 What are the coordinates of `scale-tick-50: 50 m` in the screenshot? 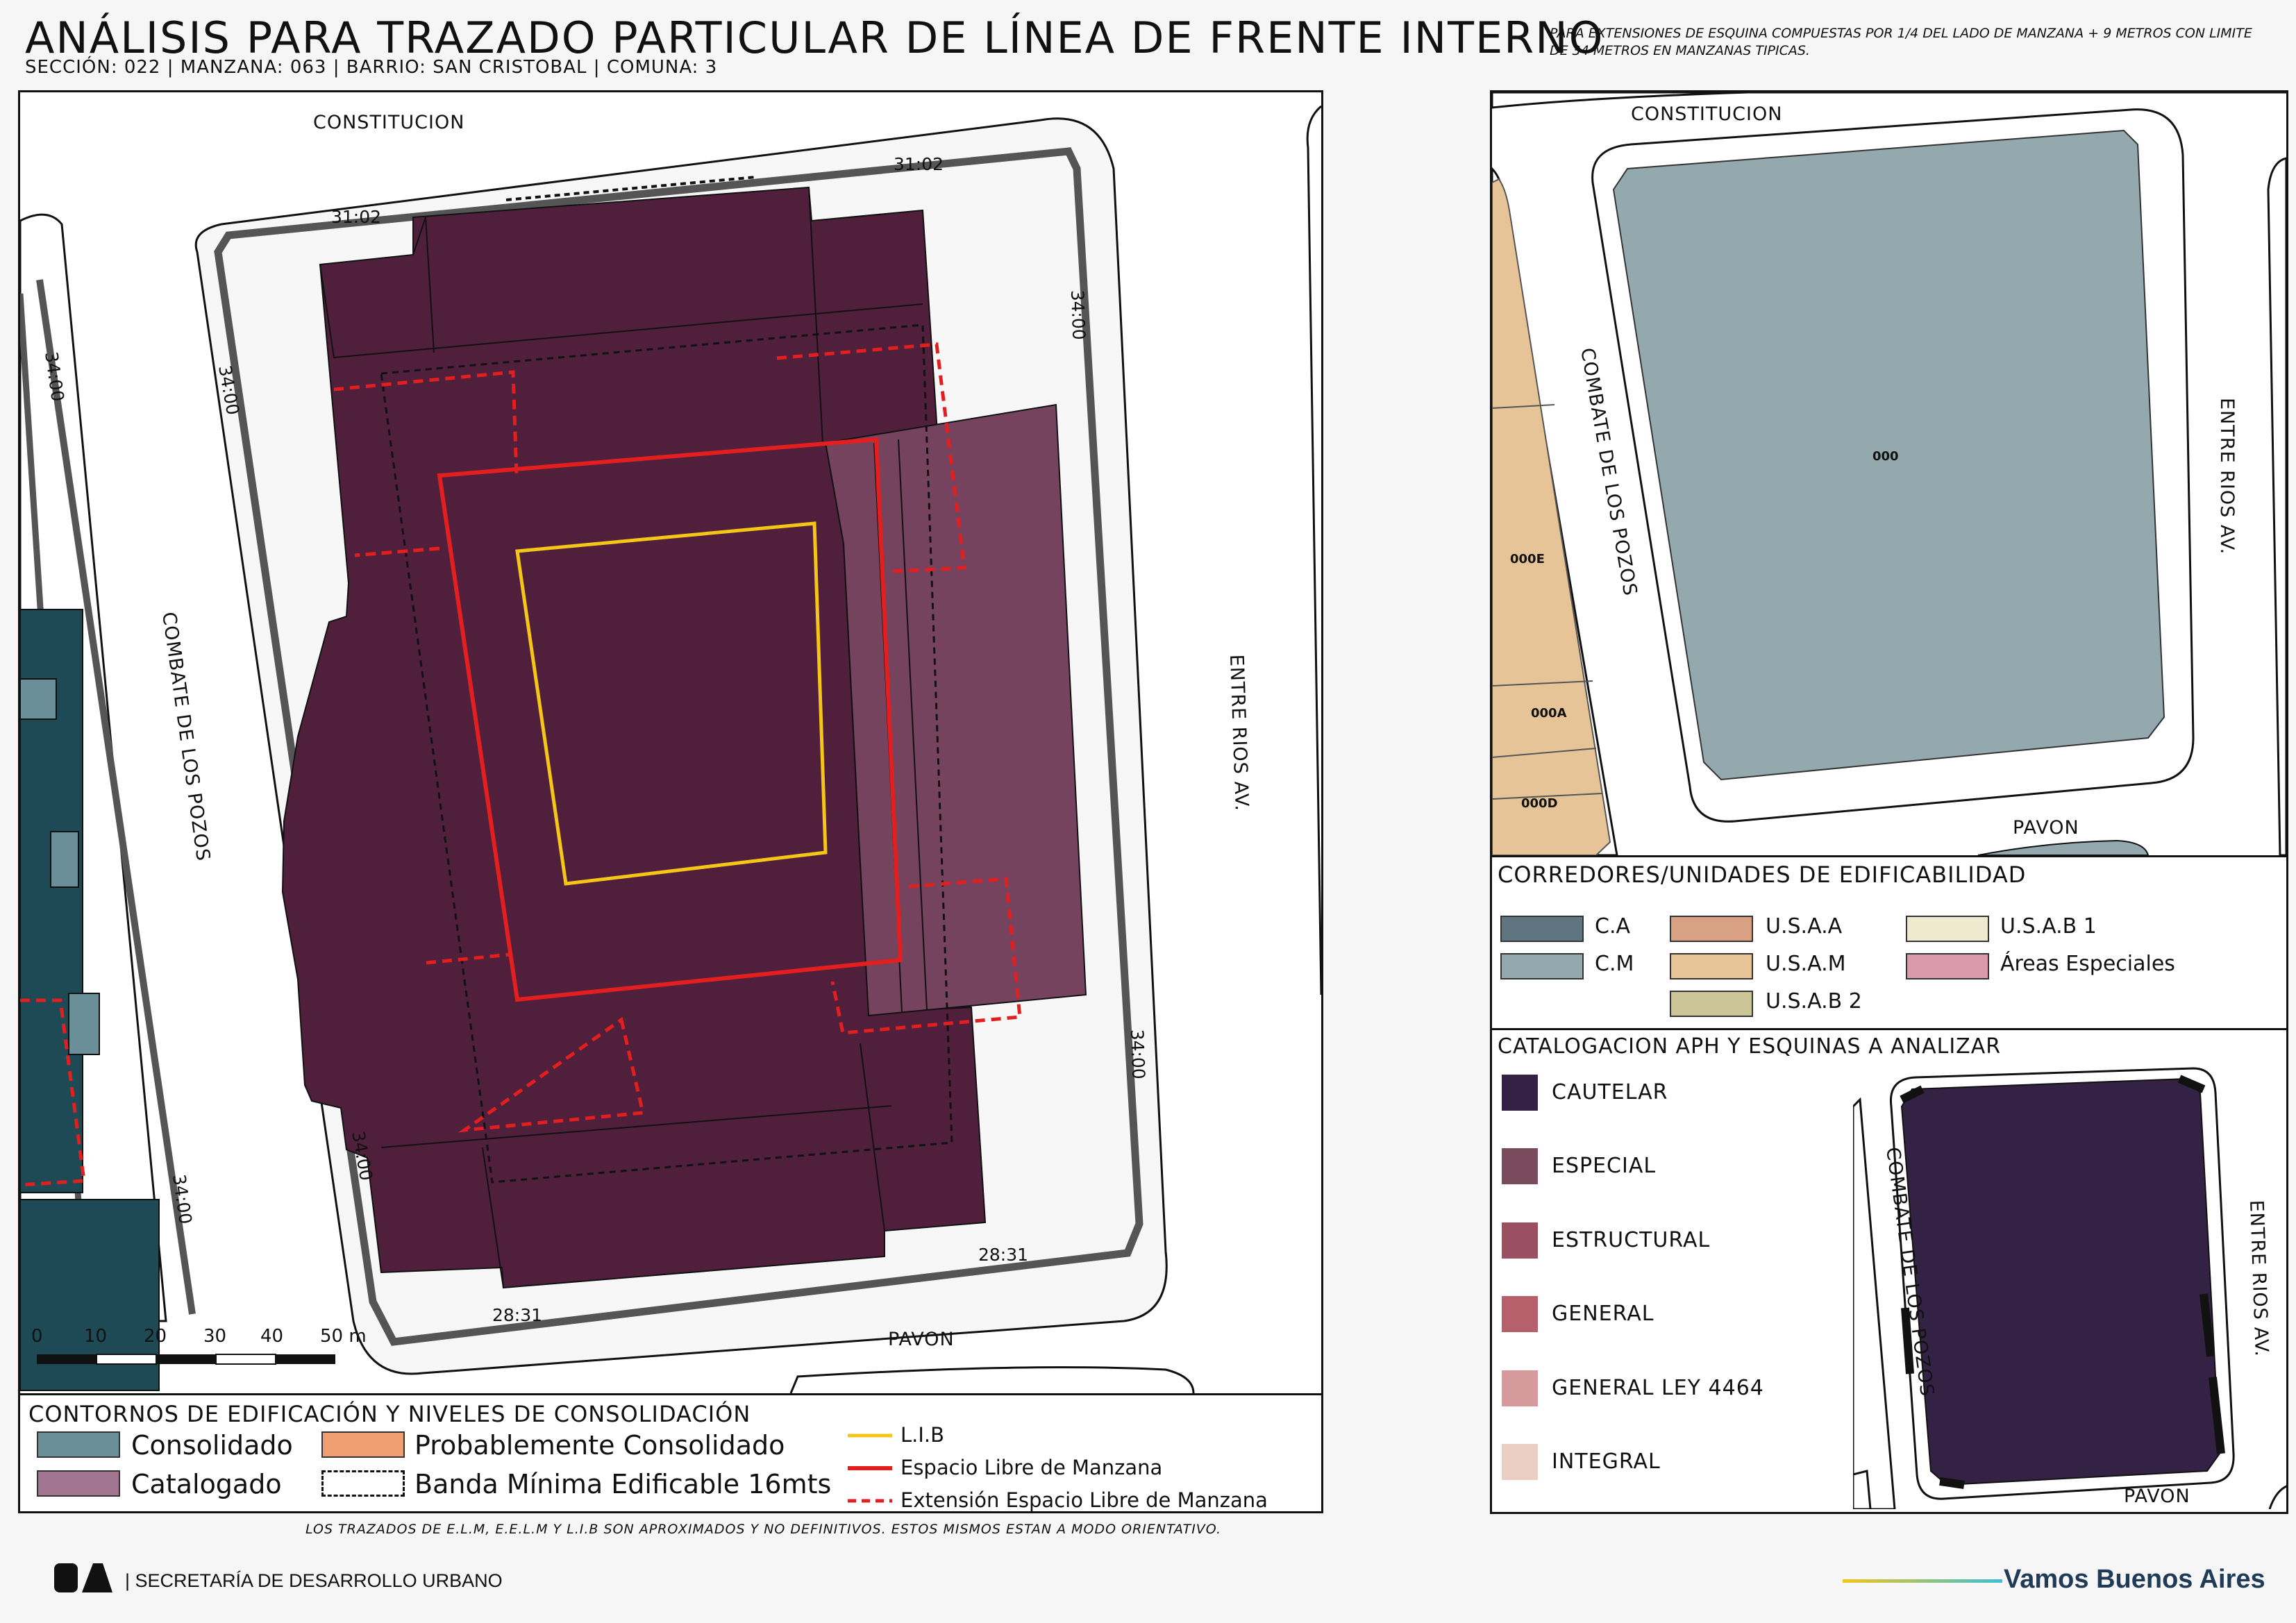 It's located at (343, 1336).